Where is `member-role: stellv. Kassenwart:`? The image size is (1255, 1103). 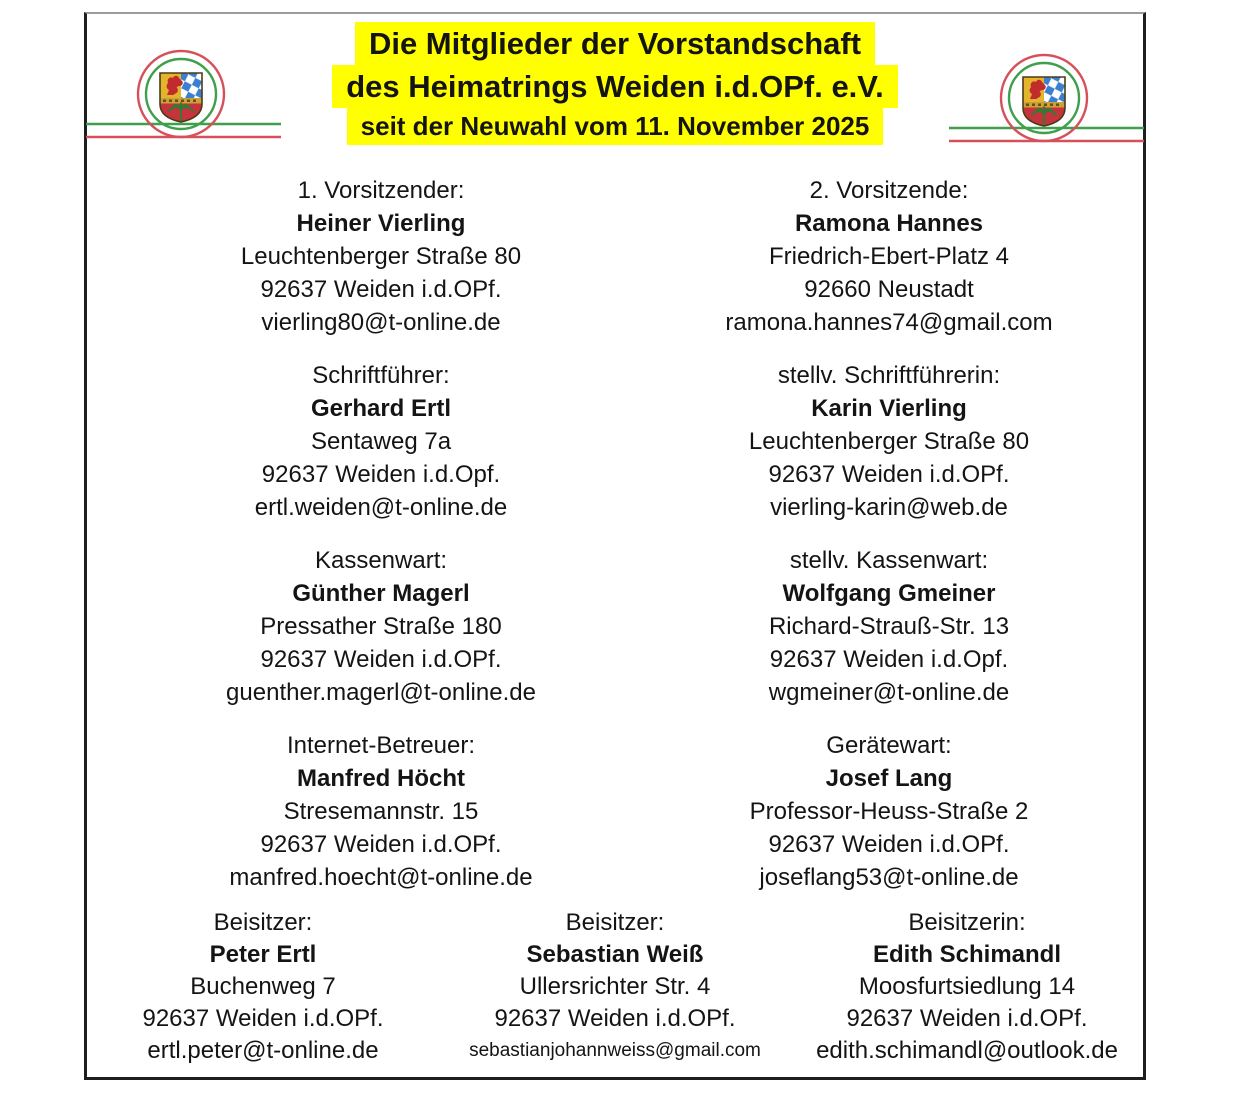 member-role: stellv. Kassenwart: is located at coordinates (889, 560).